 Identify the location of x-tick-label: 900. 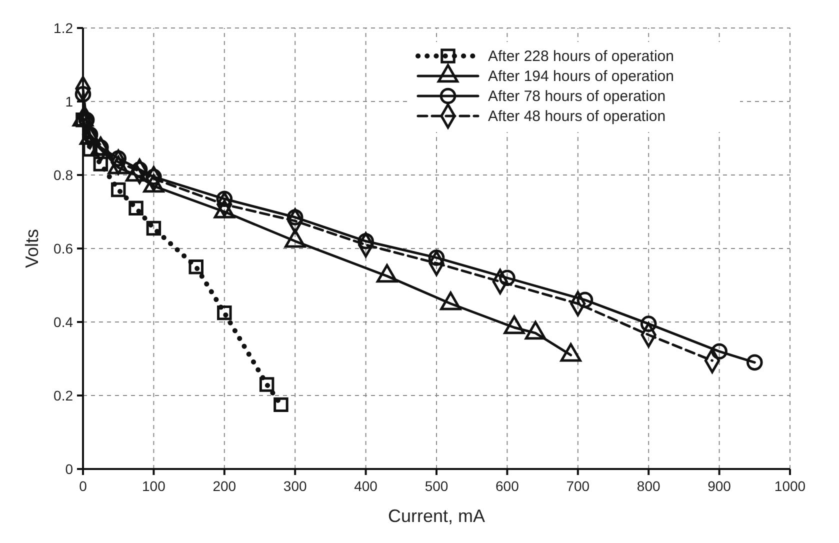
(720, 486).